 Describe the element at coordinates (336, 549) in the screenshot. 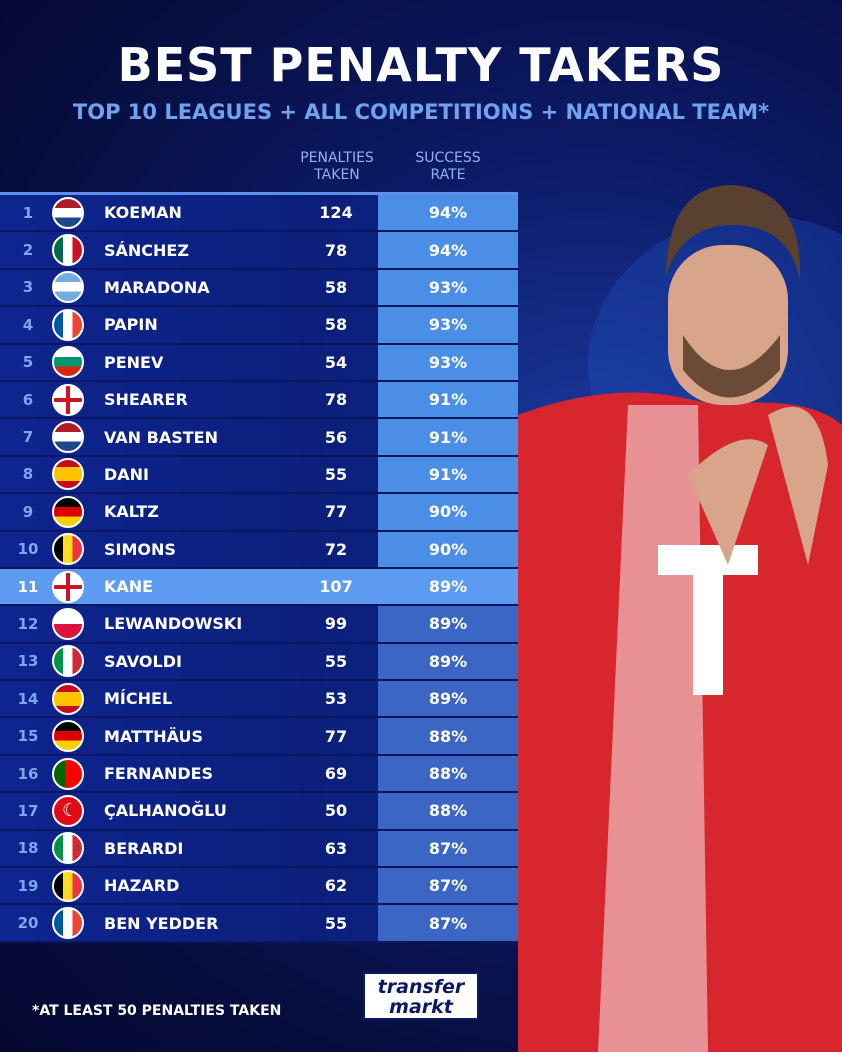

I see `penalties-taken: 72` at that location.